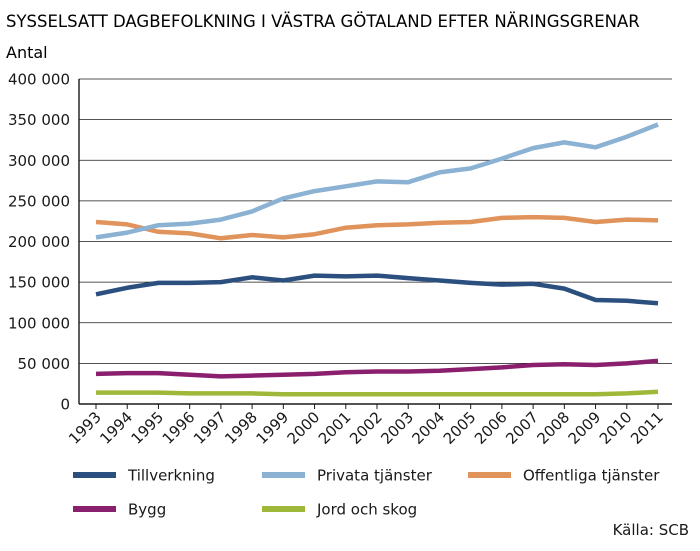  Describe the element at coordinates (39, 161) in the screenshot. I see `y-tick-label: 300 000` at that location.